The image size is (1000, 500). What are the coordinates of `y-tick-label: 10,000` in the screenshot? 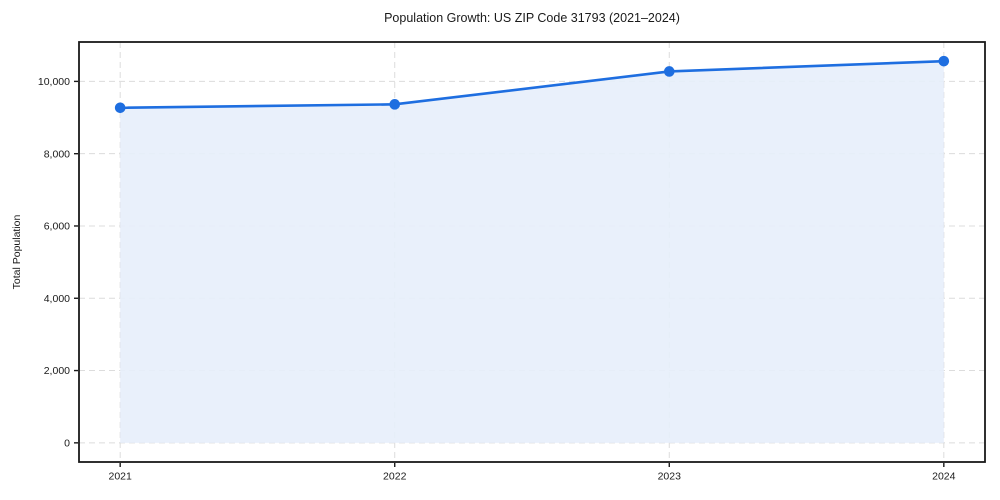 It's located at (54, 82).